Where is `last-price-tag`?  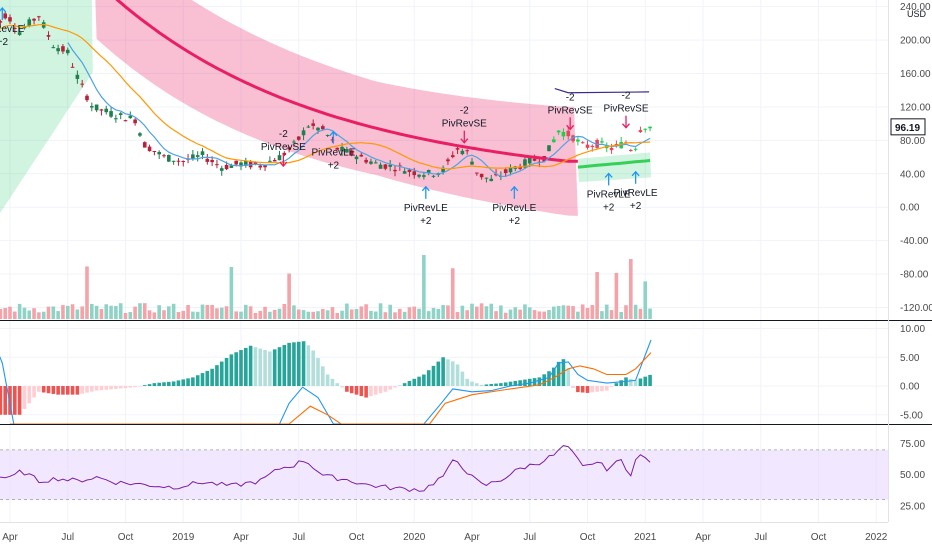 last-price-tag is located at coordinates (908, 127).